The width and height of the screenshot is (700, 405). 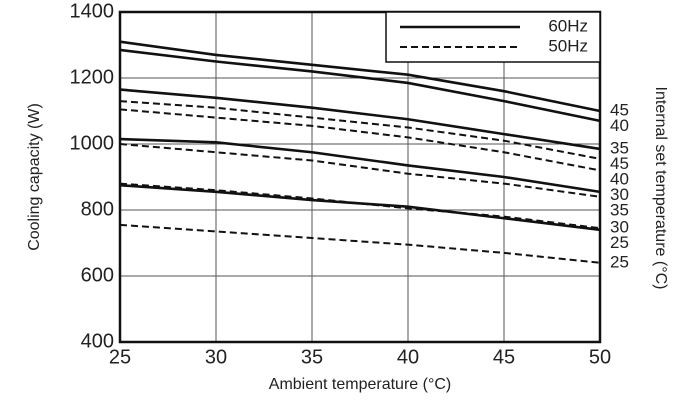 I want to click on y-tick-label: 1400, so click(x=92, y=11).